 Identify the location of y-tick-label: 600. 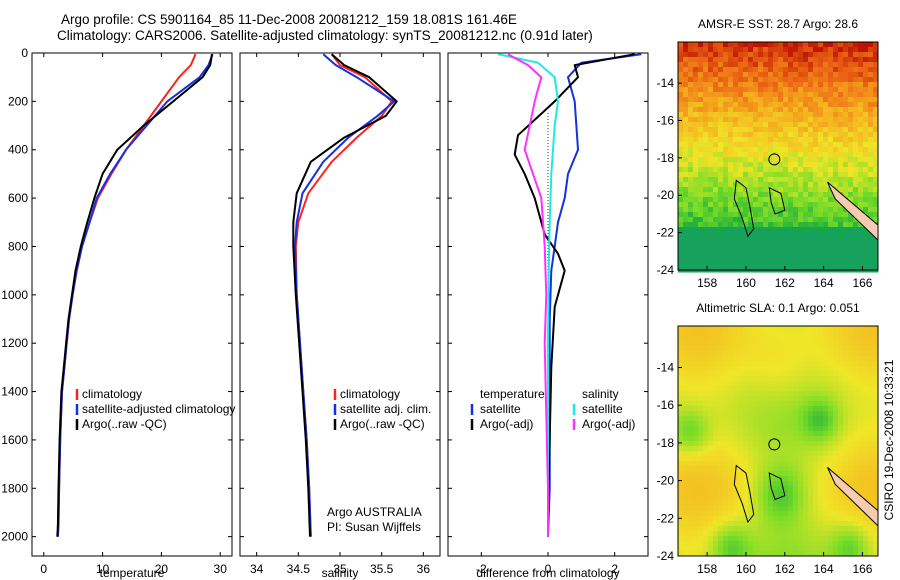
(18, 198).